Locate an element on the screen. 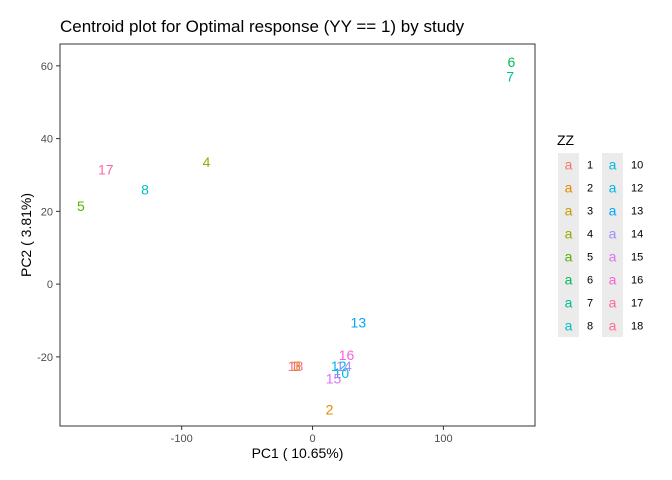 The image size is (672, 480). point-label-10: 10 is located at coordinates (342, 373).